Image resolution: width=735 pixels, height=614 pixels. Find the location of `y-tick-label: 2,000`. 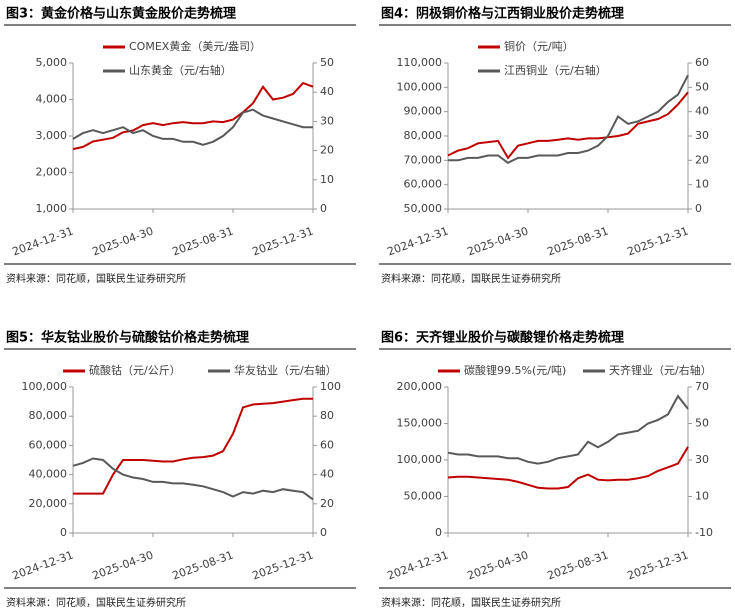

y-tick-label: 2,000 is located at coordinates (52, 172).